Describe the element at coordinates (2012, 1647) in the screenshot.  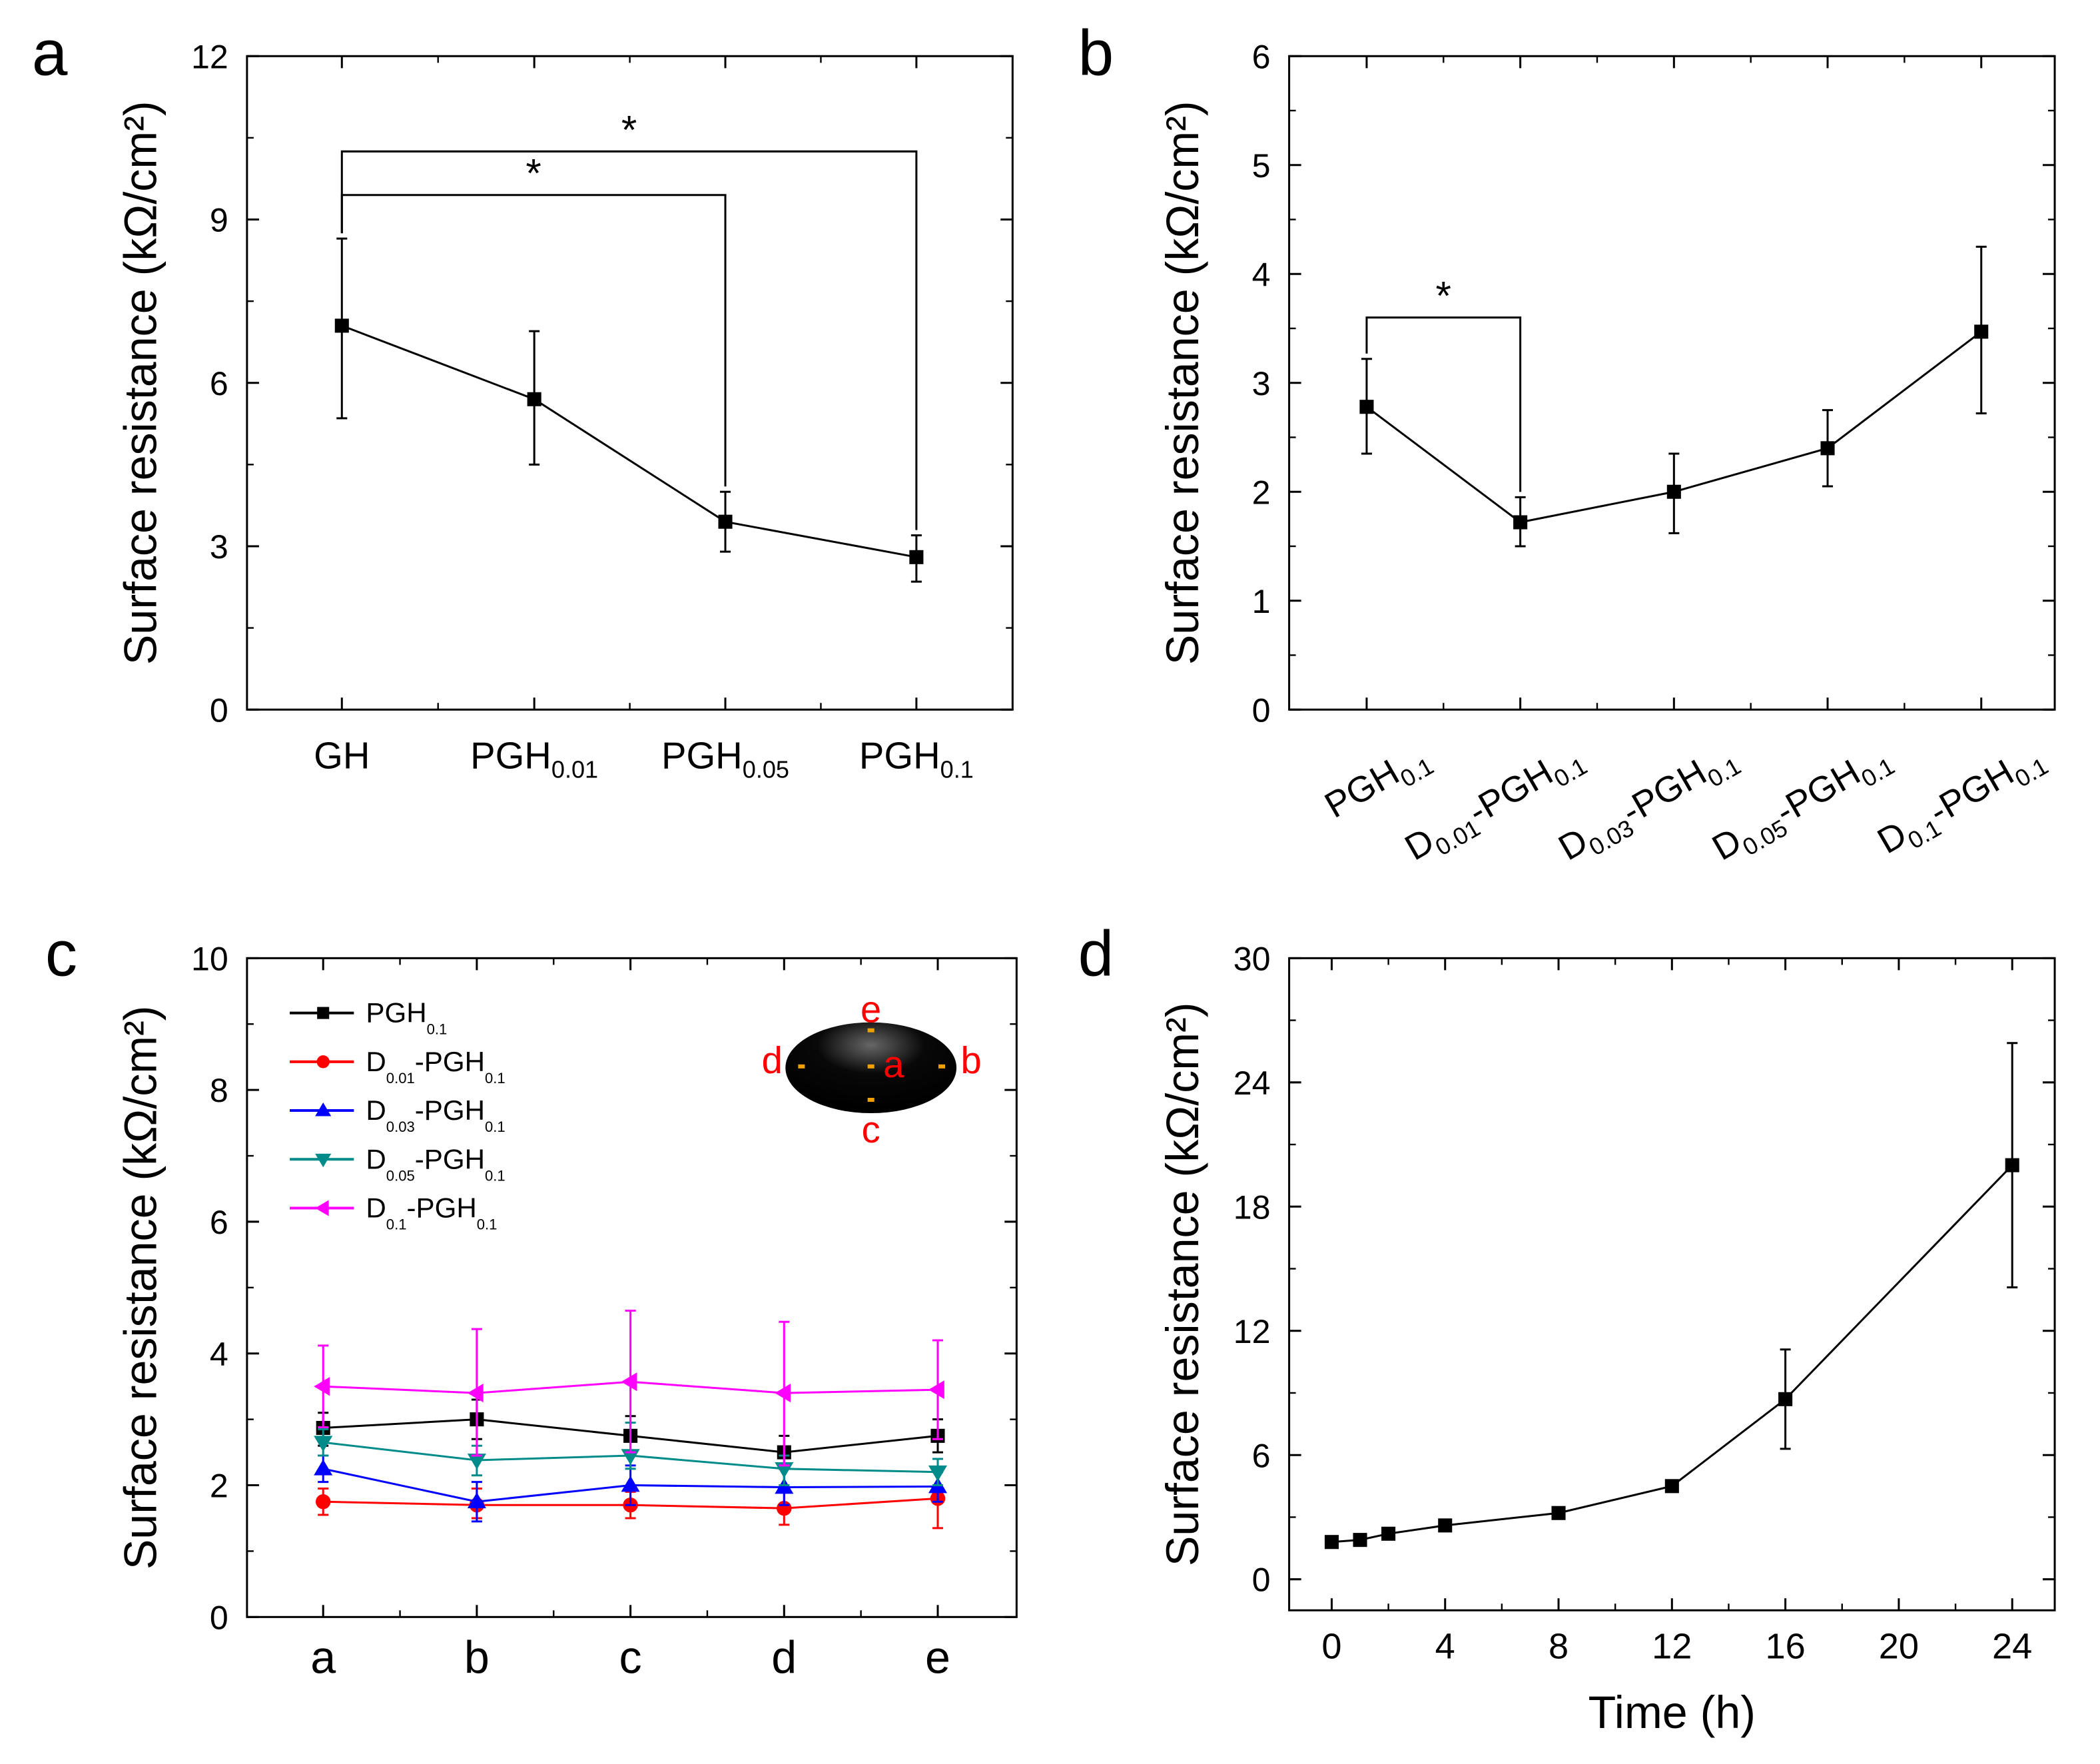
I see `x-tick-label: 24` at that location.